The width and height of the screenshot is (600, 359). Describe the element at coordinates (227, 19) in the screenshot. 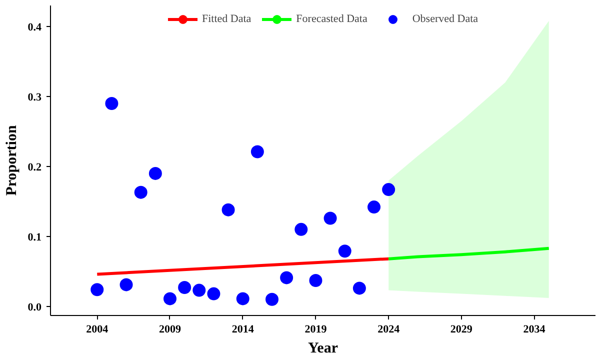

I see `legend-label: Fitted Data` at that location.